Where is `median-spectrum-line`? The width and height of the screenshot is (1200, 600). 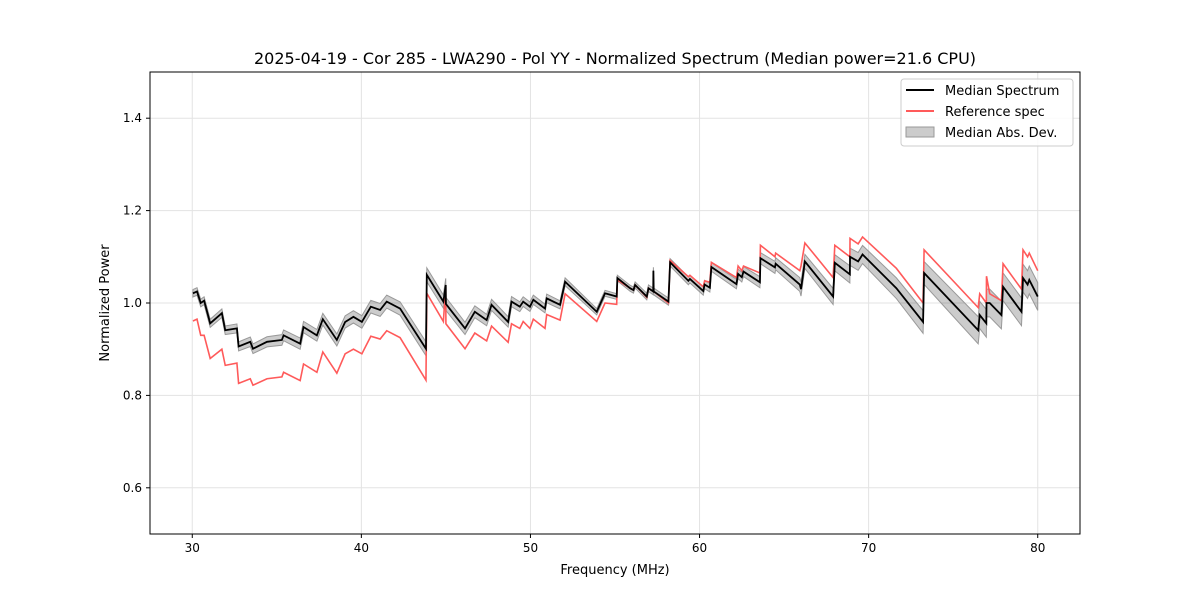
median-spectrum-line is located at coordinates (615, 302).